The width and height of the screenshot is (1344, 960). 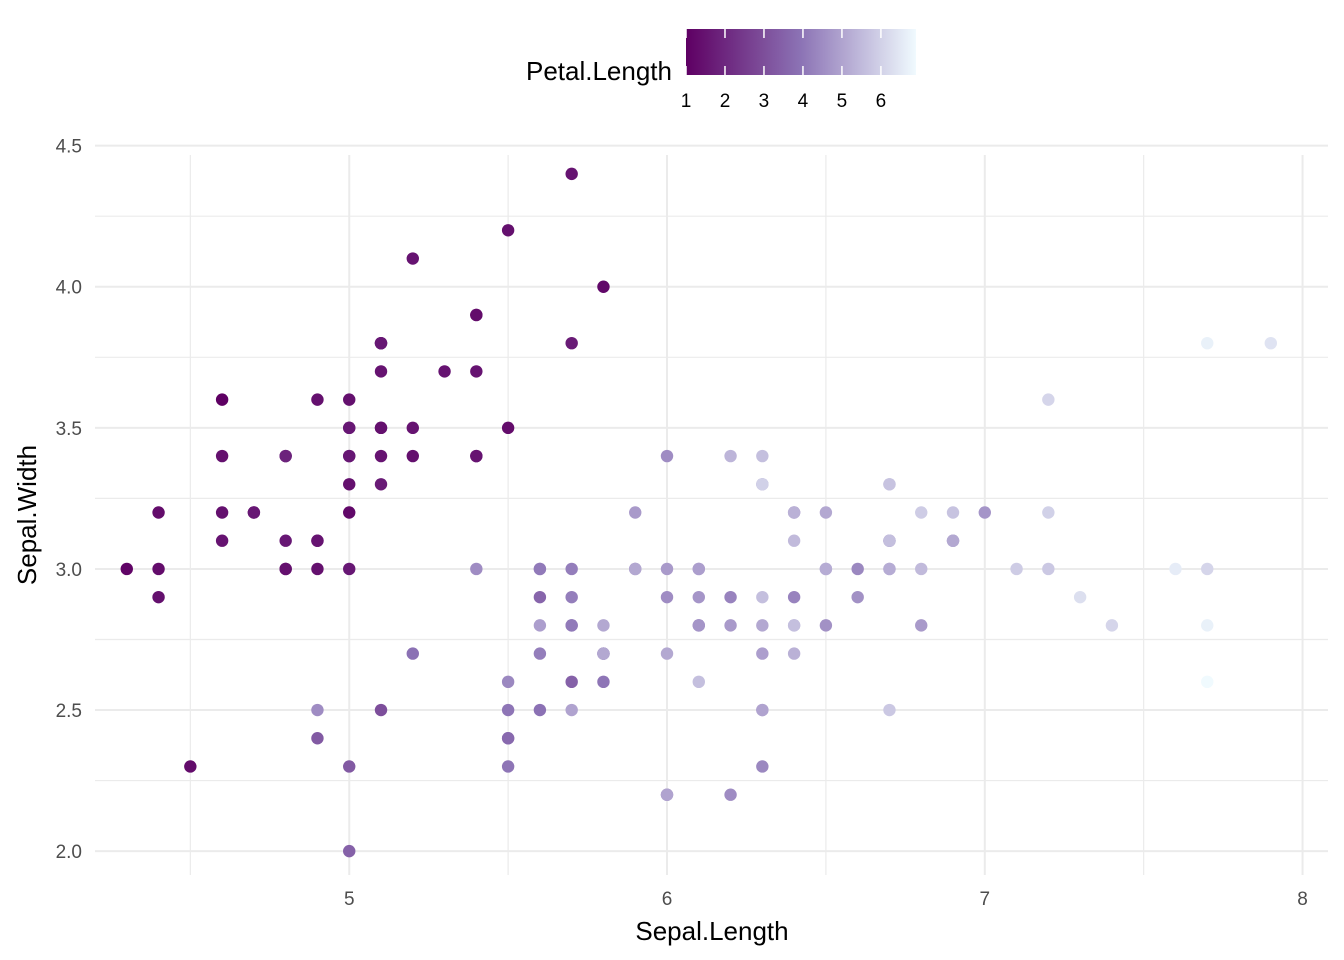 What do you see at coordinates (69, 711) in the screenshot?
I see `y-tick-label: 2.5` at bounding box center [69, 711].